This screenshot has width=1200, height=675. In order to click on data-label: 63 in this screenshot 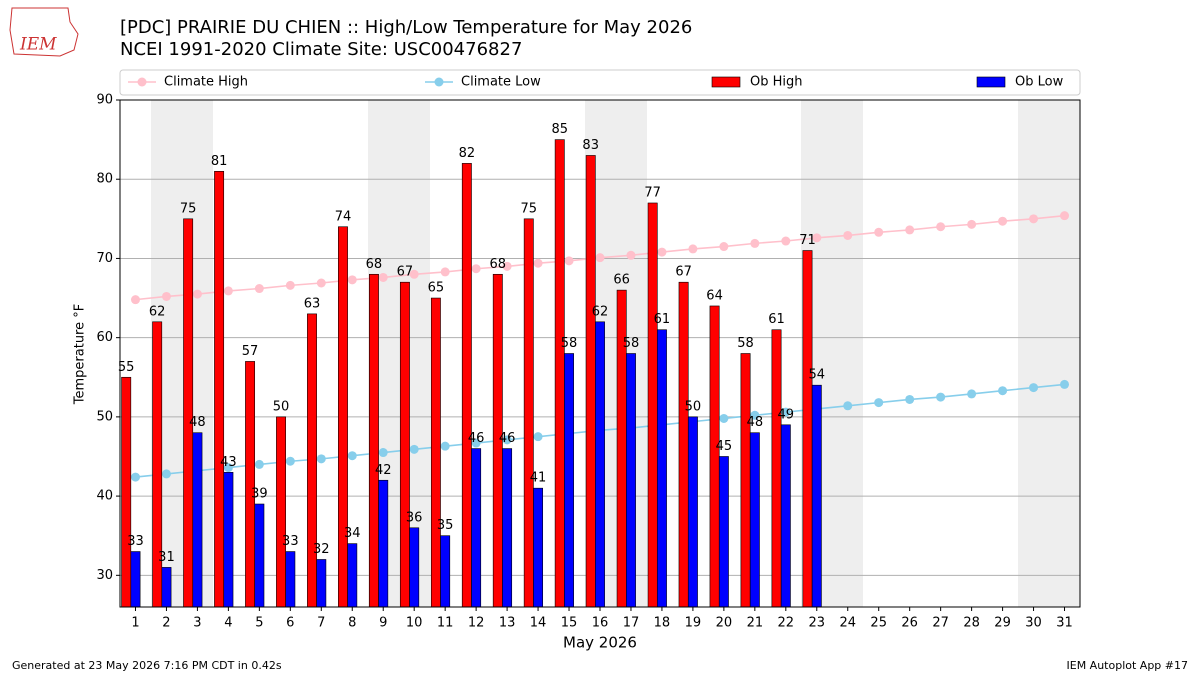, I will do `click(312, 303)`.